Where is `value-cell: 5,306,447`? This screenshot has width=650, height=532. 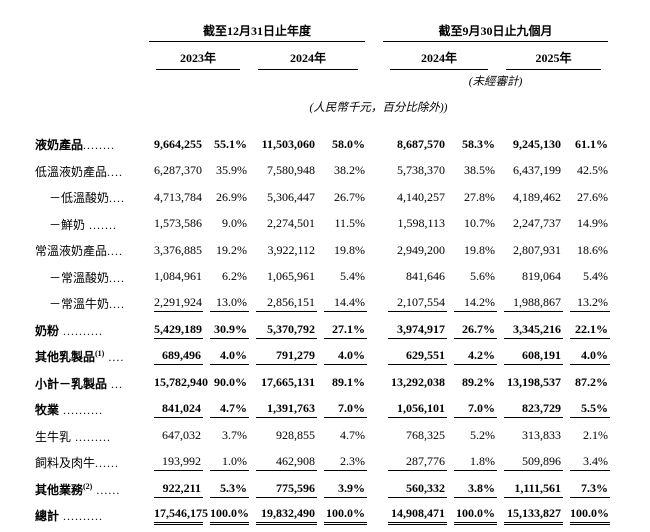 value-cell: 5,306,447 is located at coordinates (291, 196).